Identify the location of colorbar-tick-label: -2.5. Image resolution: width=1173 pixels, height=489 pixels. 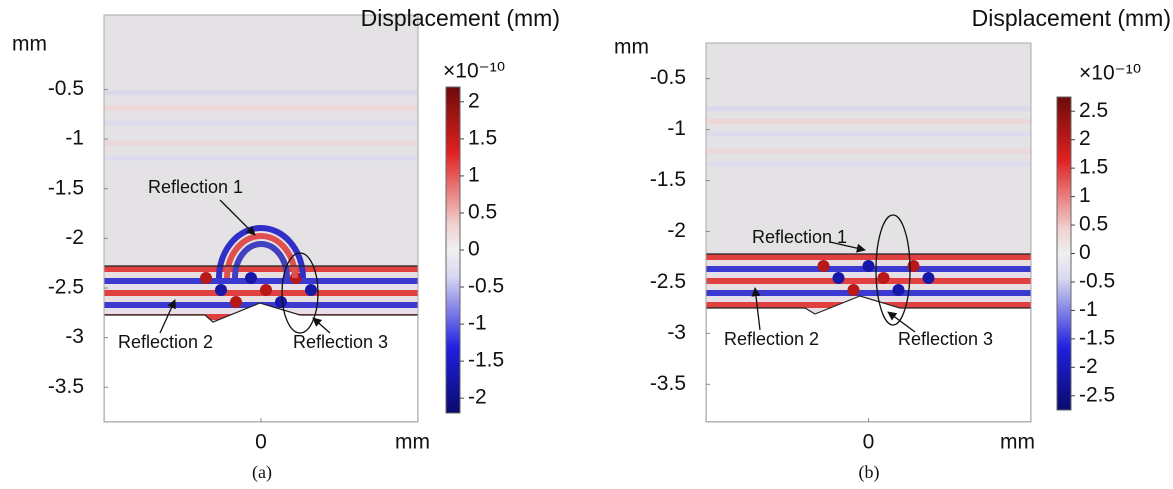
(1097, 394).